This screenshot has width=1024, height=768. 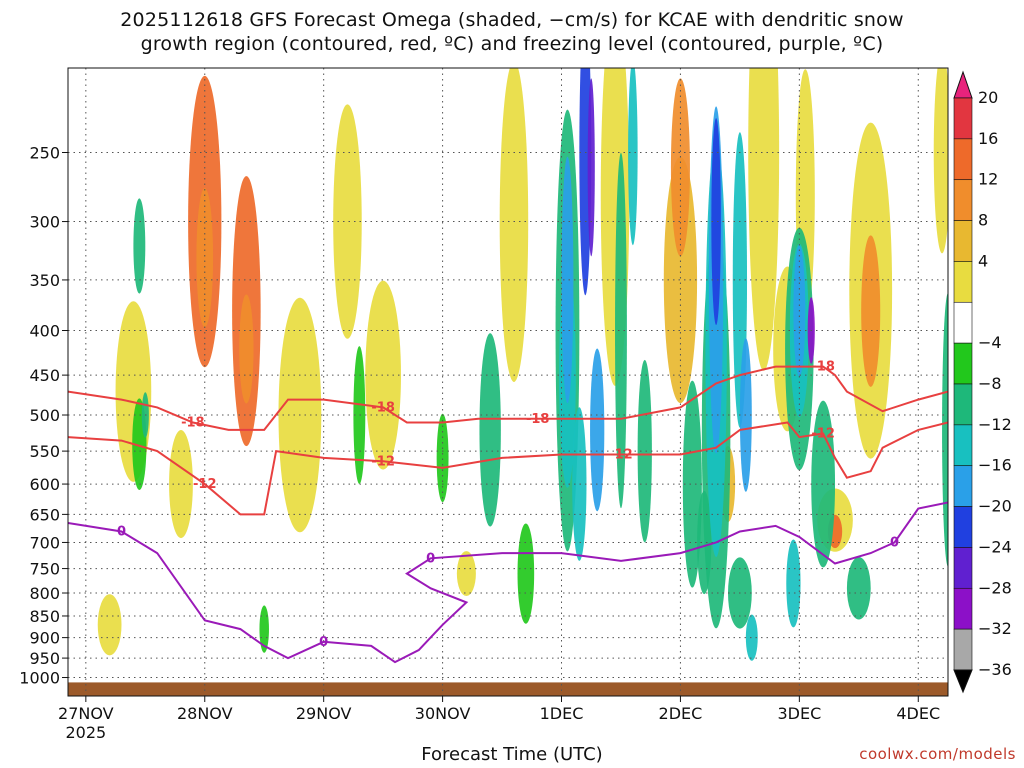 I want to click on y-tick-label: 650, so click(x=44, y=514).